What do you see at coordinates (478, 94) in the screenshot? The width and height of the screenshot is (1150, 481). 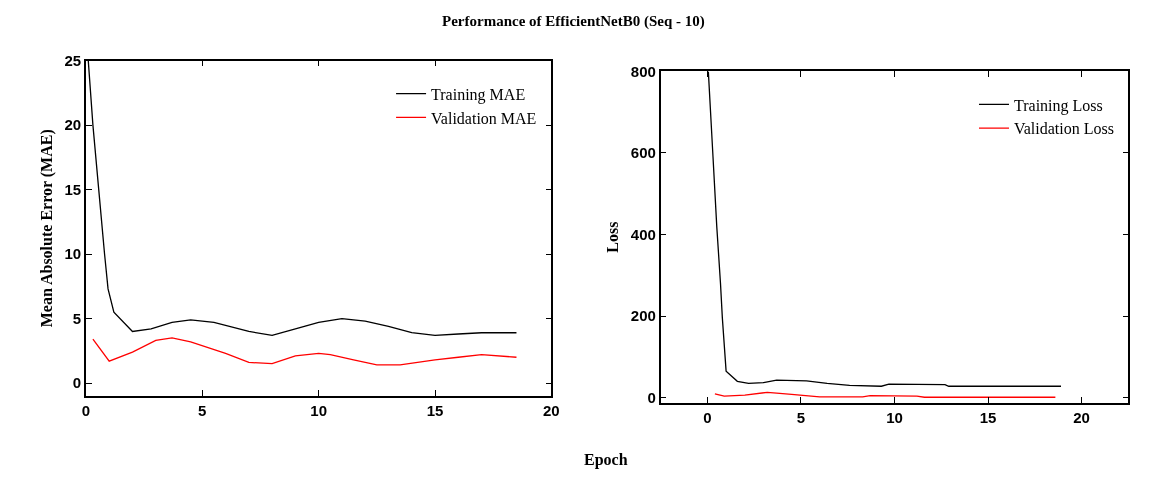 I see `legend-label: Training MAE` at bounding box center [478, 94].